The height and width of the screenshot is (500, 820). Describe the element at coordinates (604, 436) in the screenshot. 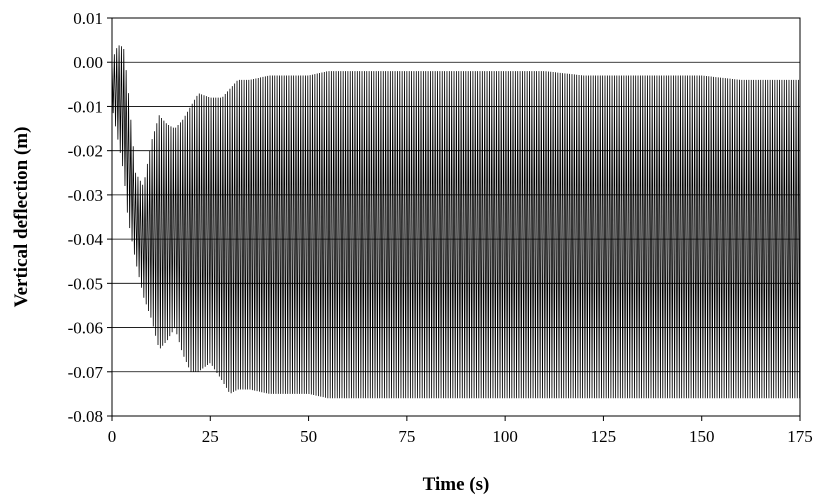

I see `x-tick-label: 125` at that location.